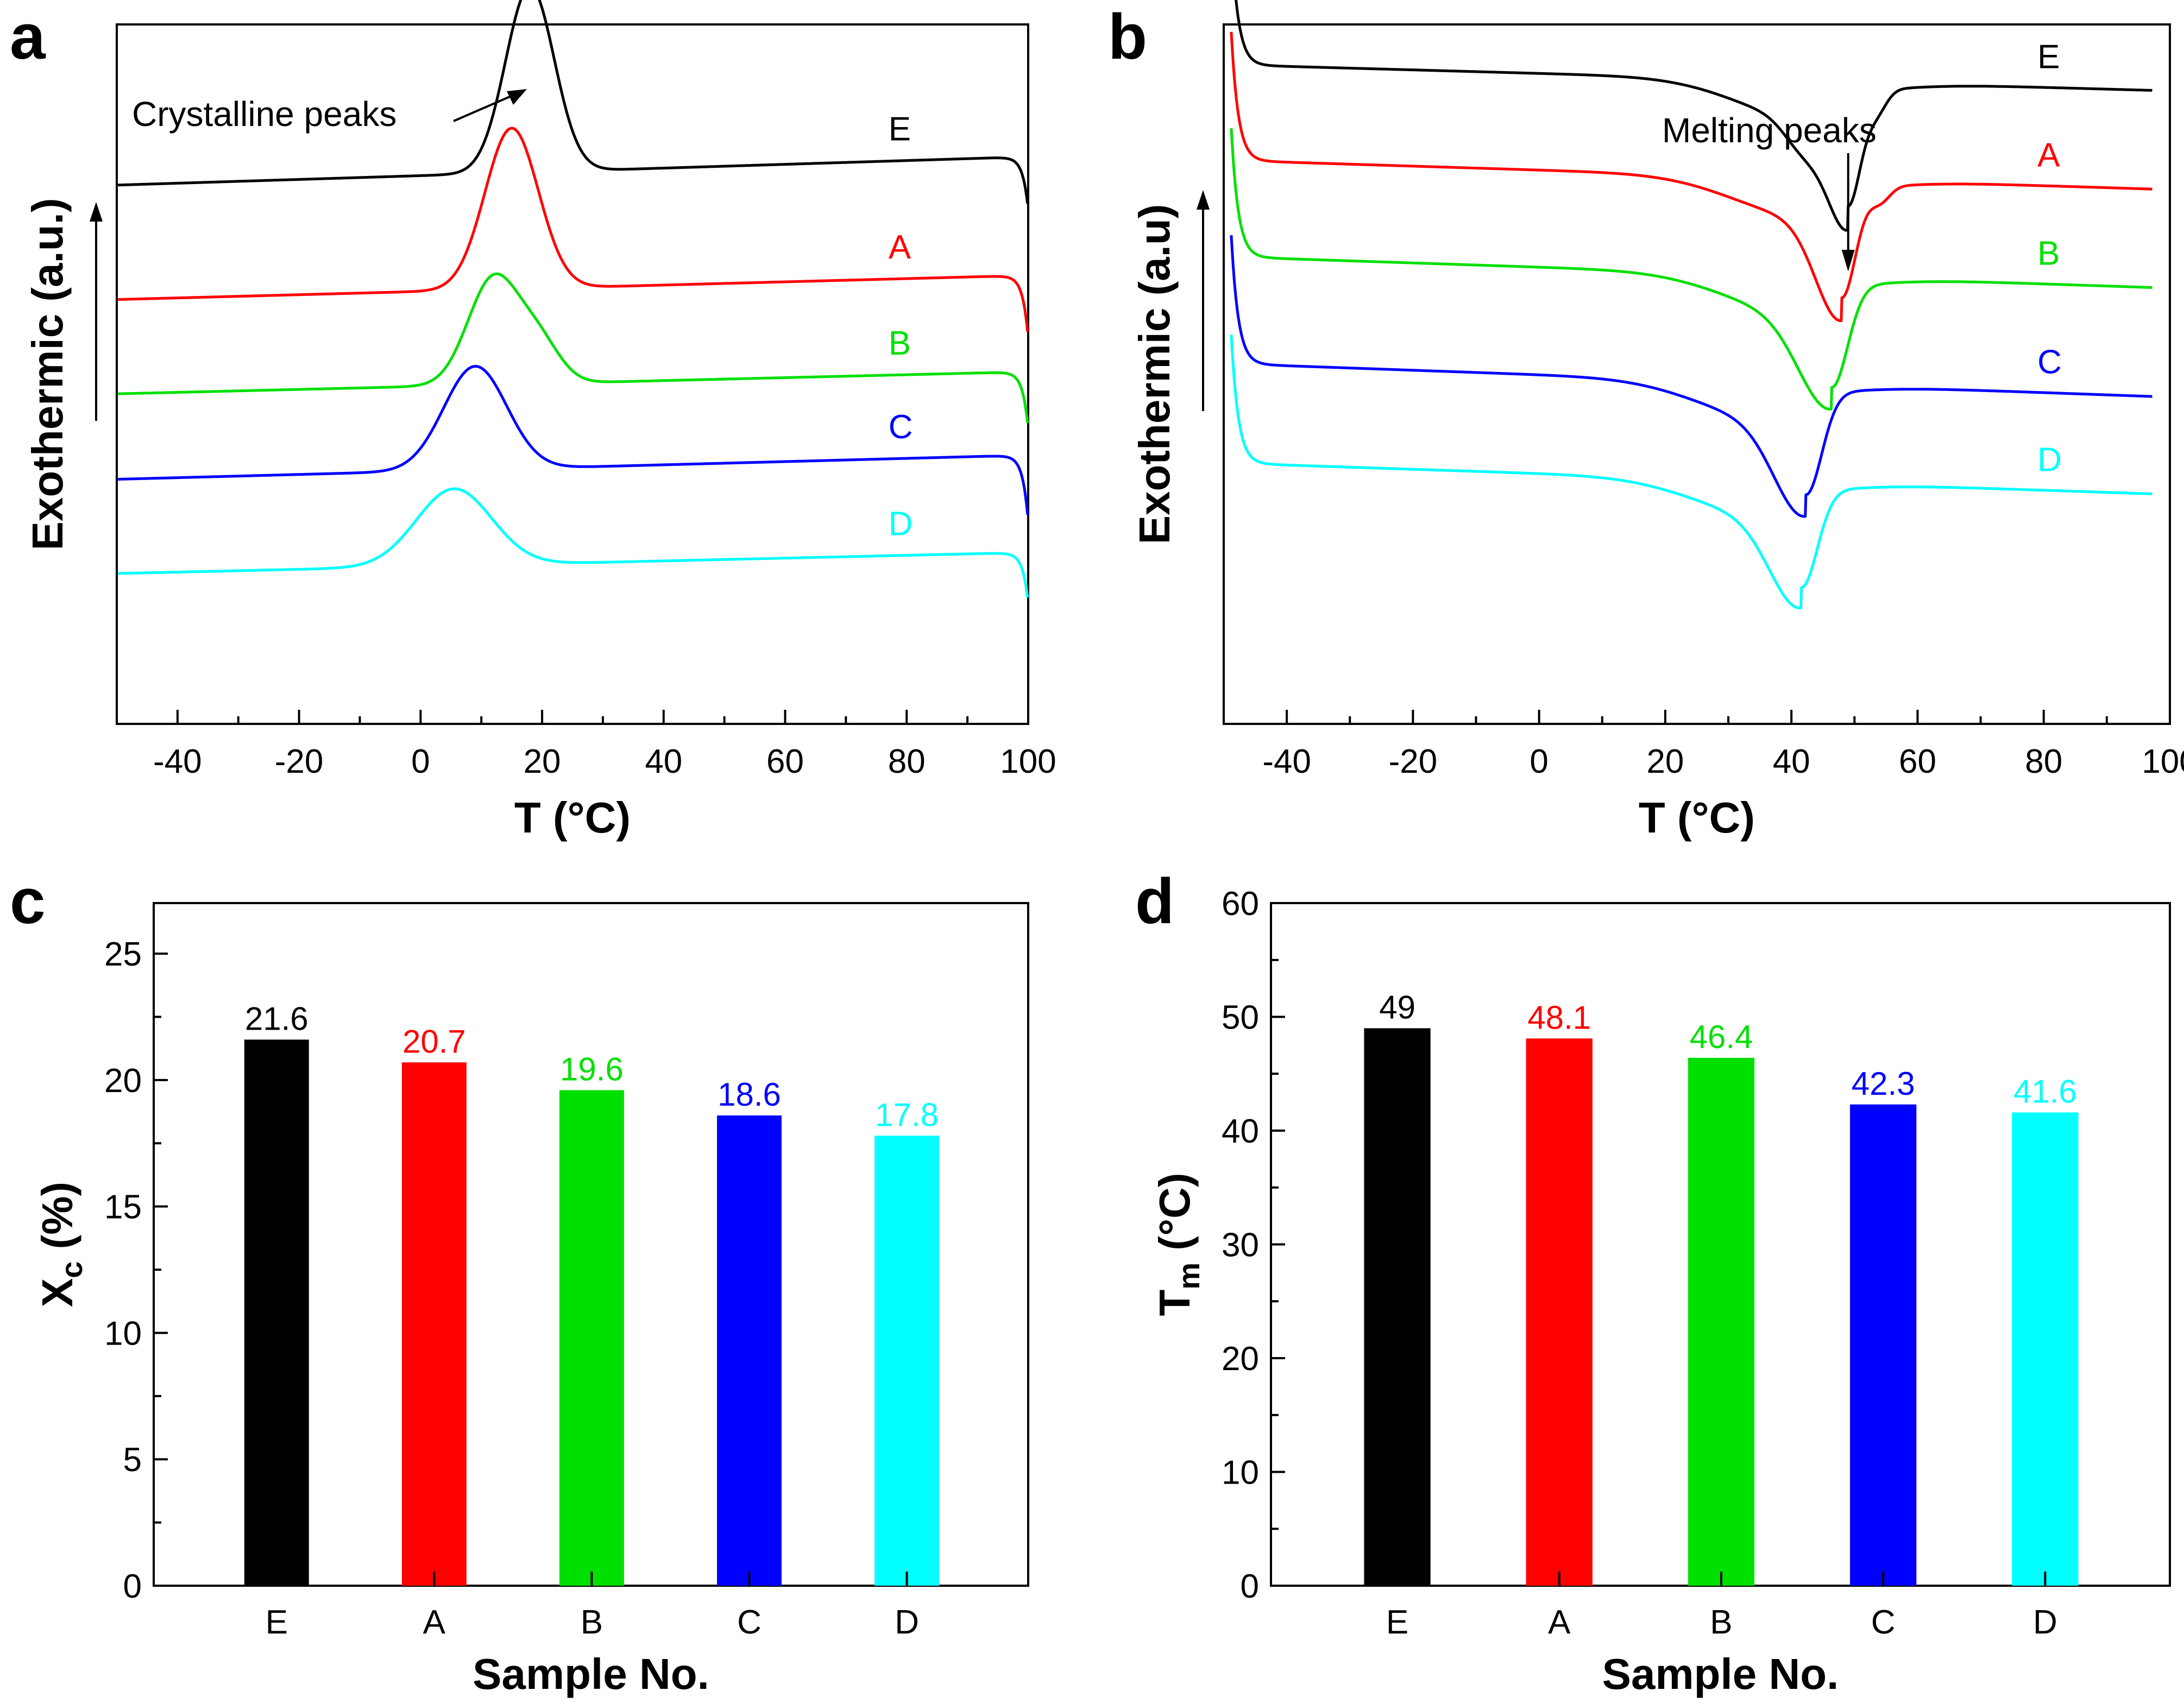 The width and height of the screenshot is (2184, 1703). What do you see at coordinates (1769, 130) in the screenshot?
I see `annotation-melting-peaks: Melting peaks` at bounding box center [1769, 130].